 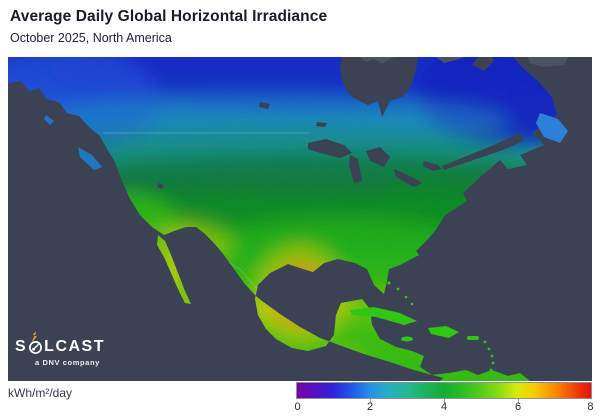 I want to click on newfoundland-island, so click(x=552, y=128).